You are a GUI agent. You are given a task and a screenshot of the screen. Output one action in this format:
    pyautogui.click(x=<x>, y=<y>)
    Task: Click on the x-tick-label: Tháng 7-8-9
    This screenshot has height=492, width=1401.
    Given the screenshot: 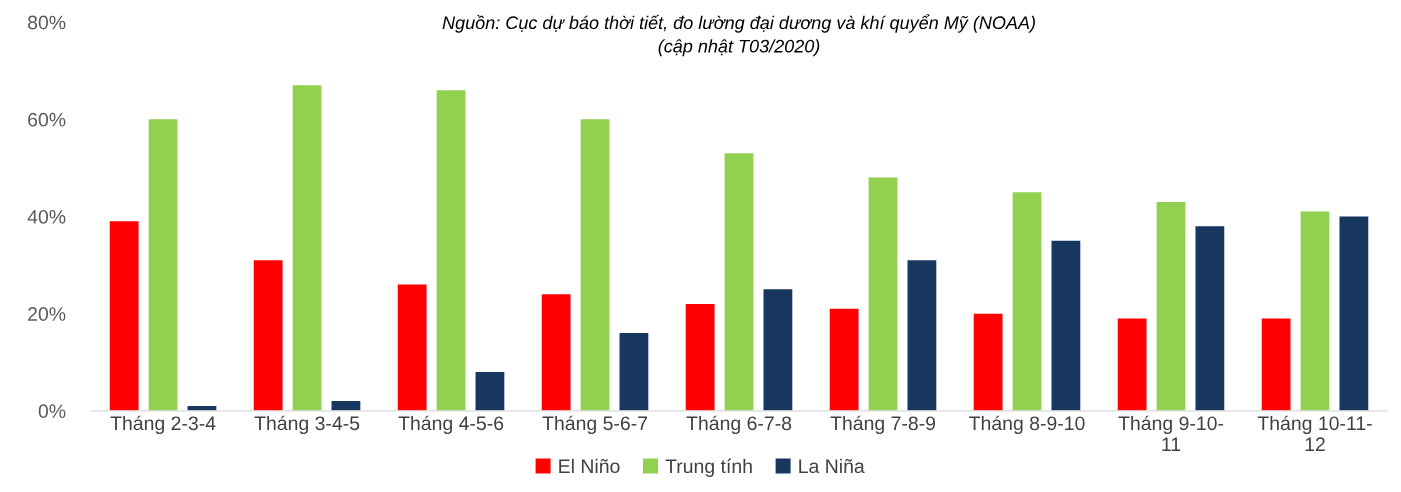 What is the action you would take?
    pyautogui.click(x=883, y=425)
    